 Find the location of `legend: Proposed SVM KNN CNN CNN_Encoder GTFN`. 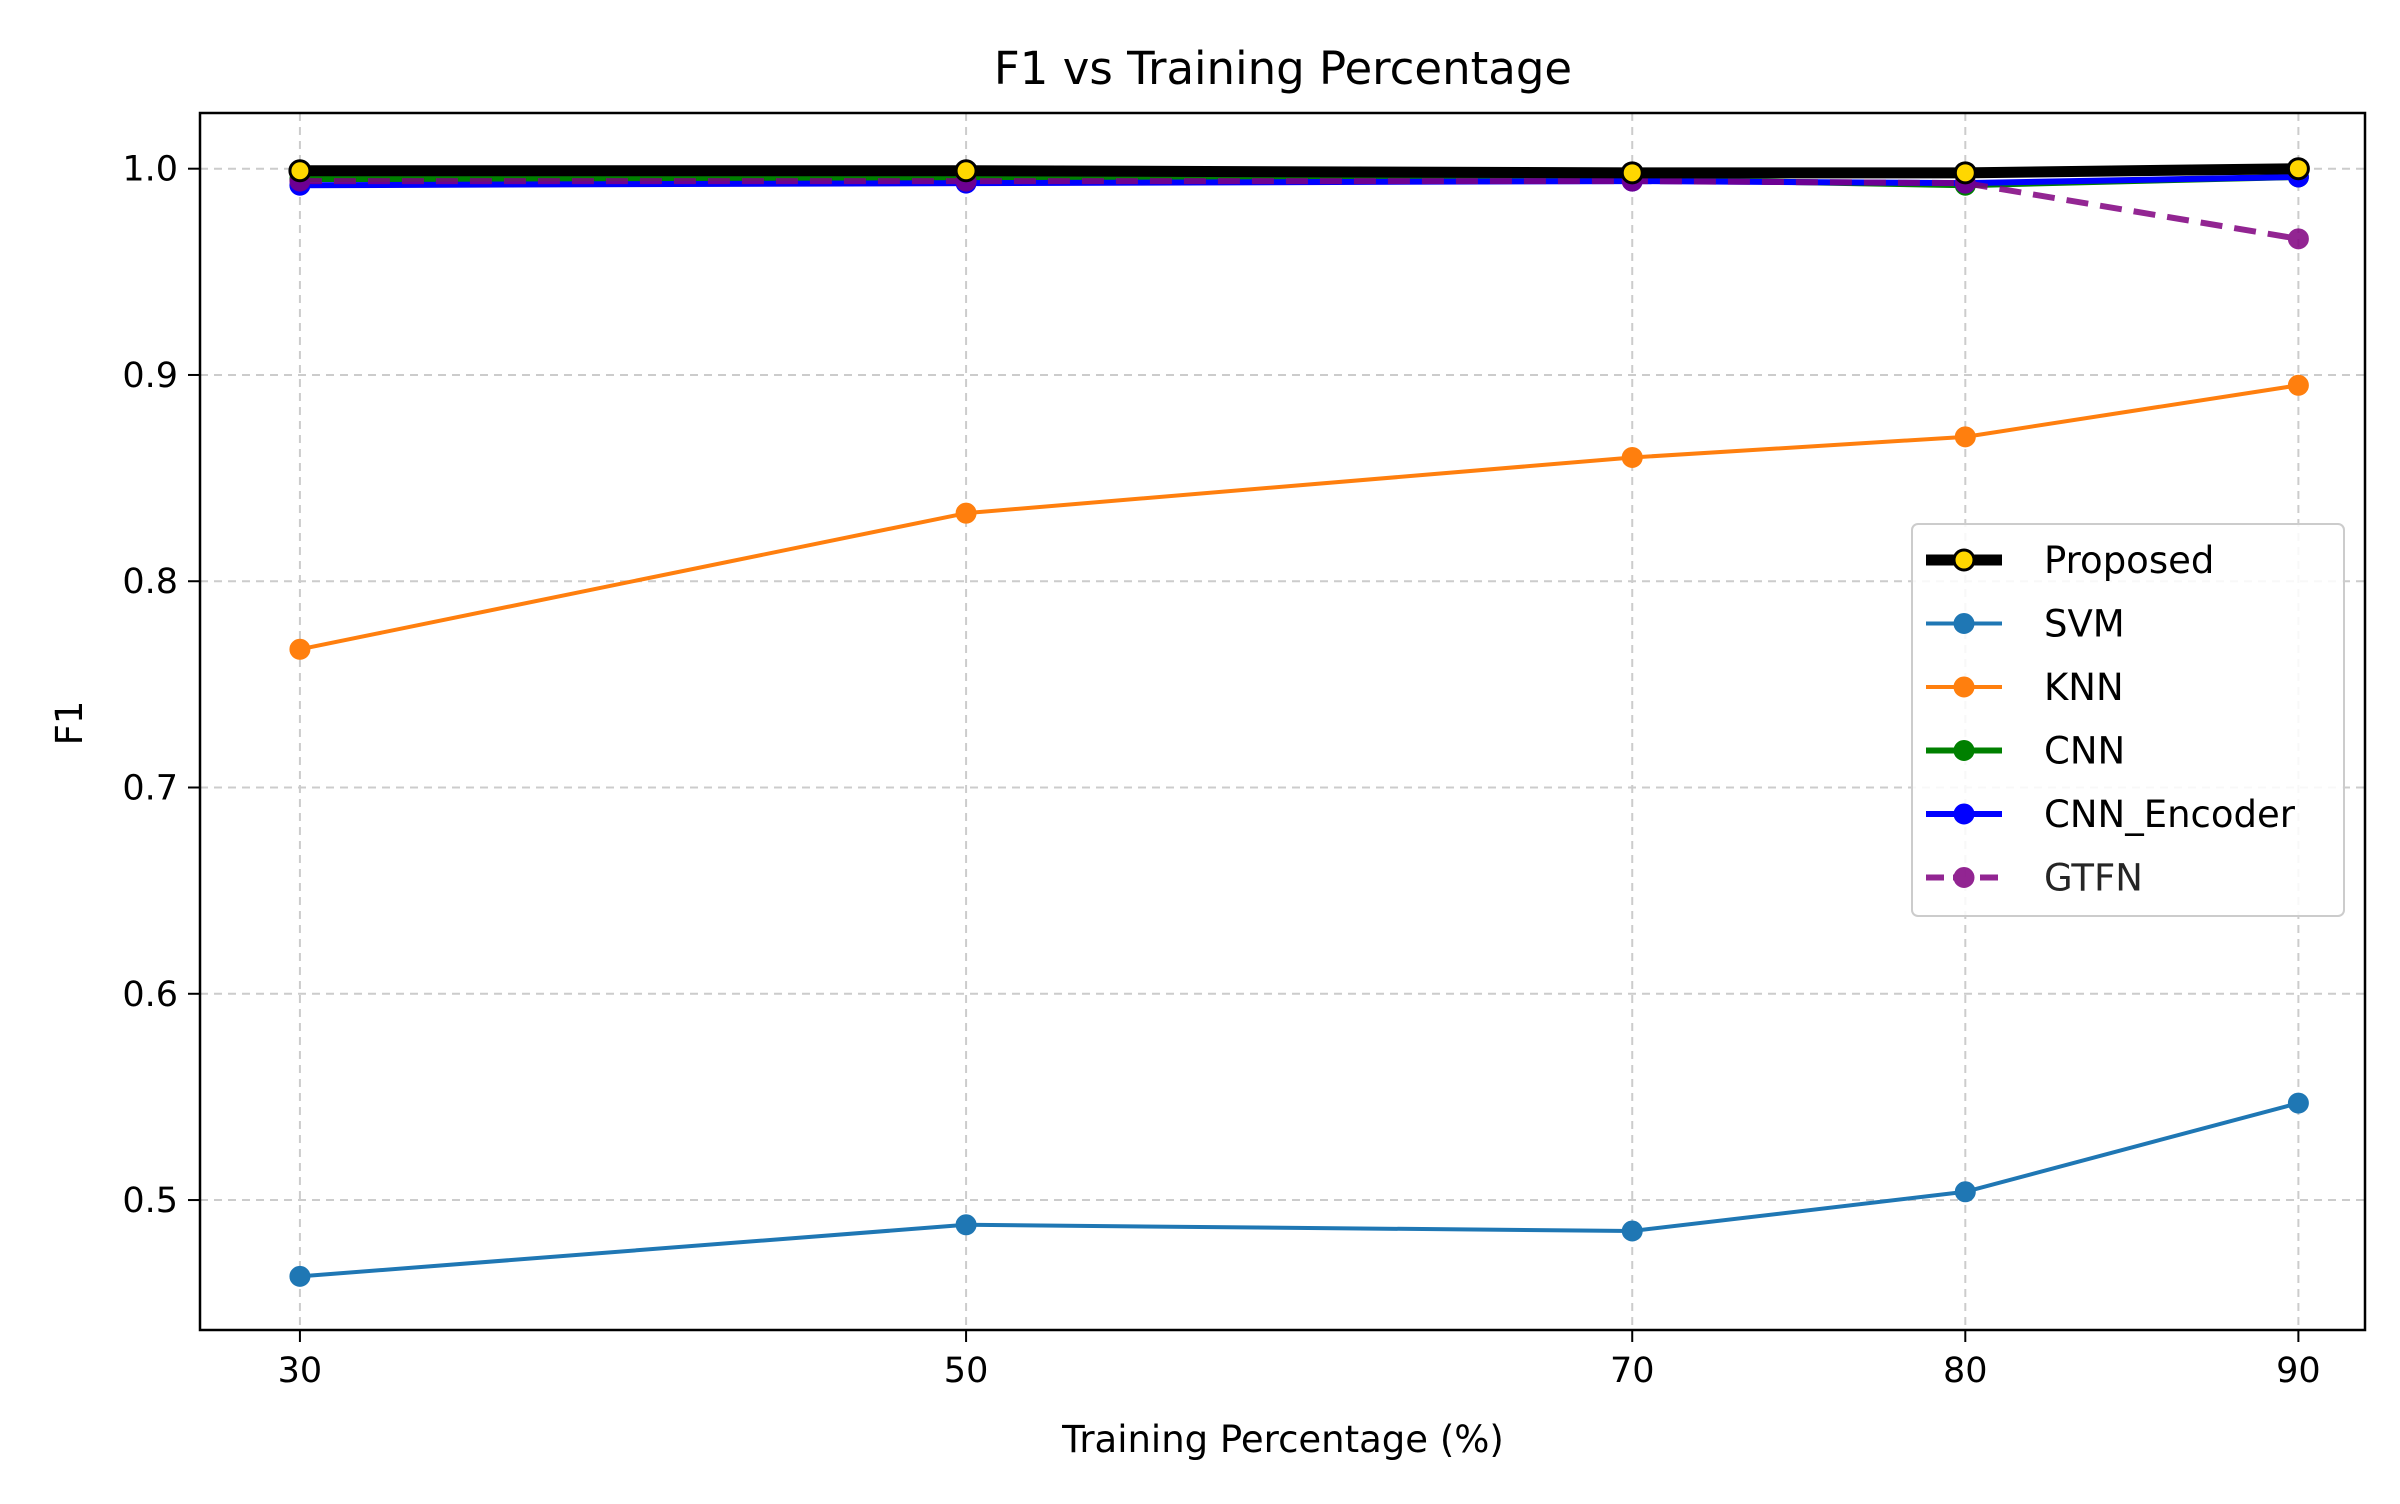

legend: Proposed SVM KNN CNN CNN_Encoder GTFN is located at coordinates (2128, 720).